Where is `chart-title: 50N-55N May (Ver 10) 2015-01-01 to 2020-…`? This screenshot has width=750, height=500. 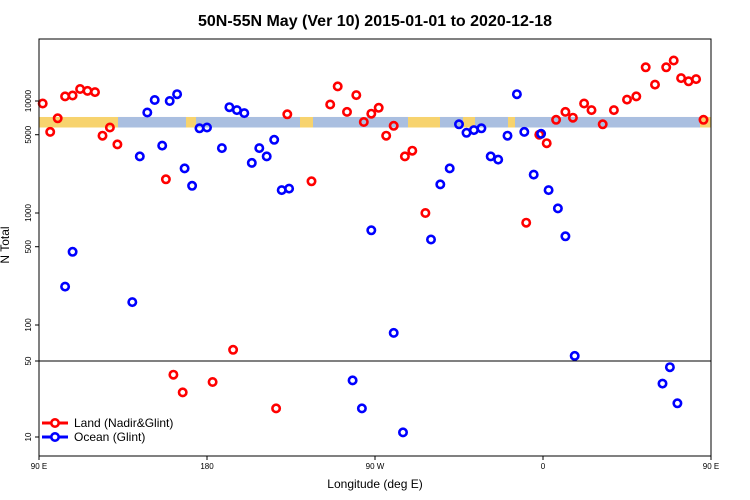 chart-title: 50N-55N May (Ver 10) 2015-01-01 to 2020-… is located at coordinates (375, 21).